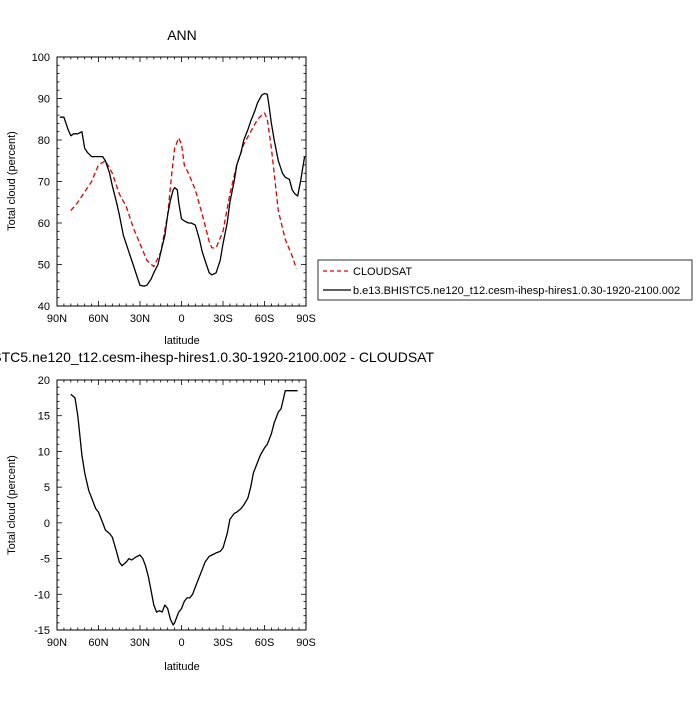  What do you see at coordinates (44, 417) in the screenshot?
I see `y-tick-label: 15` at bounding box center [44, 417].